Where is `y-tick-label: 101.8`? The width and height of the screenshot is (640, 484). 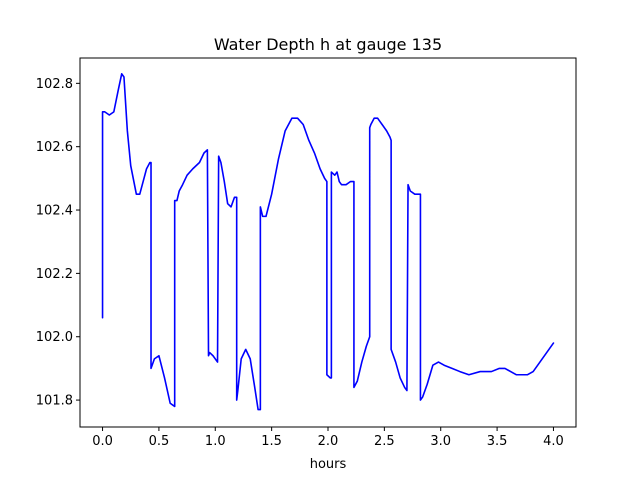 y-tick-label: 101.8 is located at coordinates (54, 401).